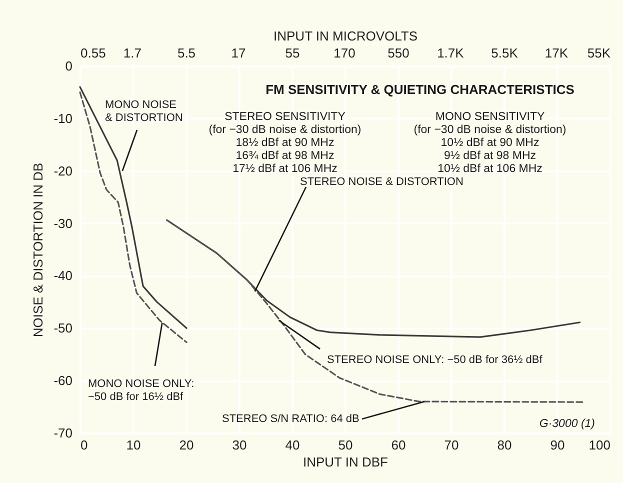  What do you see at coordinates (63, 380) in the screenshot?
I see `y-tick-label: -60` at bounding box center [63, 380].